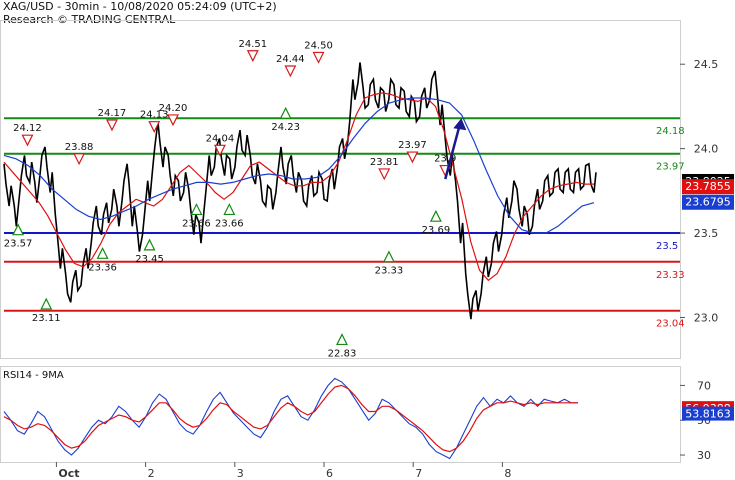 The width and height of the screenshot is (735, 480). I want to click on peak-label: 24.12, so click(27, 128).